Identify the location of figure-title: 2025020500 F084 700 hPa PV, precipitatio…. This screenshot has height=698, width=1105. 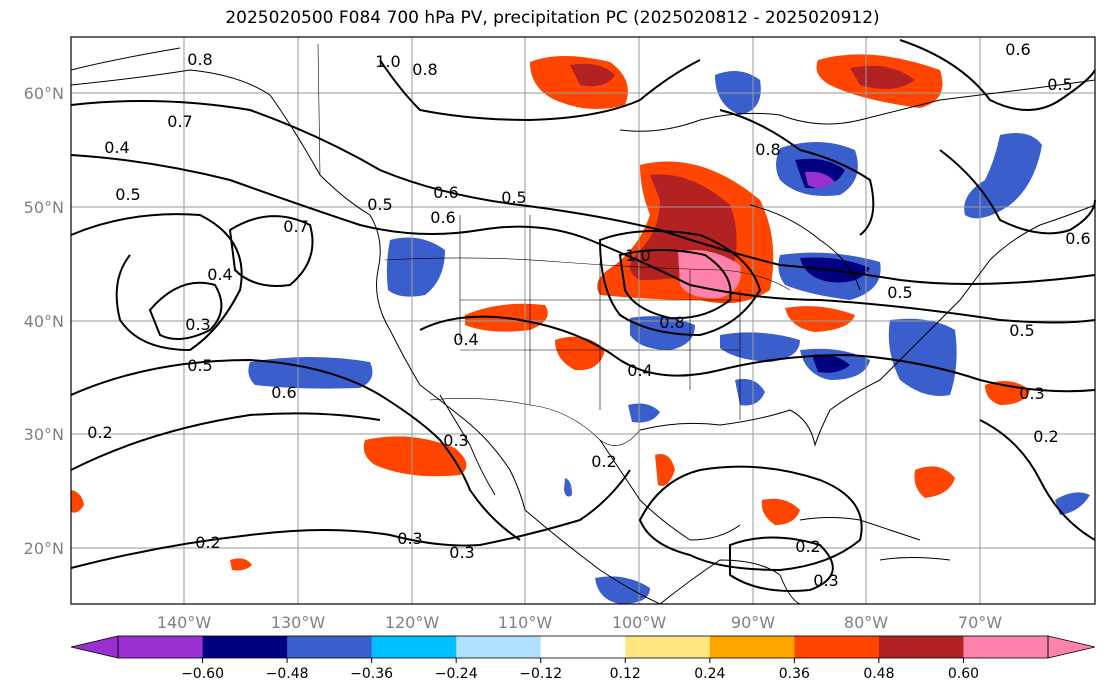
(552, 18).